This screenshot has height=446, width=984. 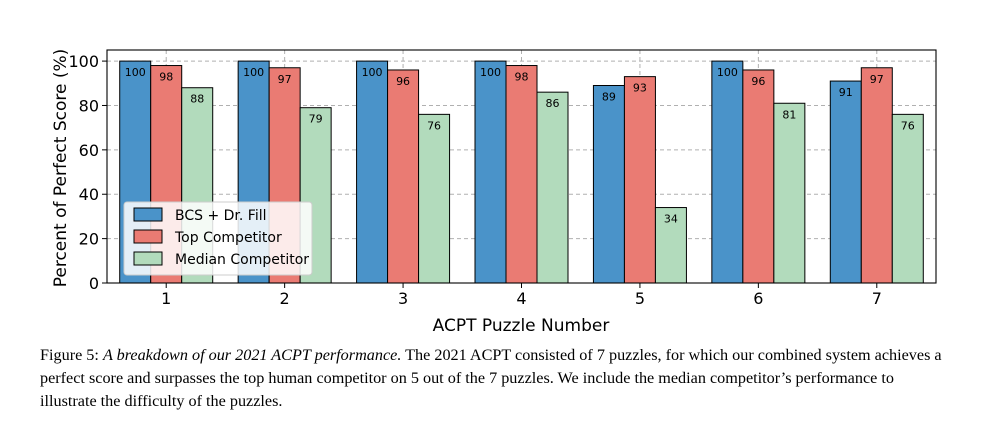 I want to click on data-label: 89, so click(x=609, y=97).